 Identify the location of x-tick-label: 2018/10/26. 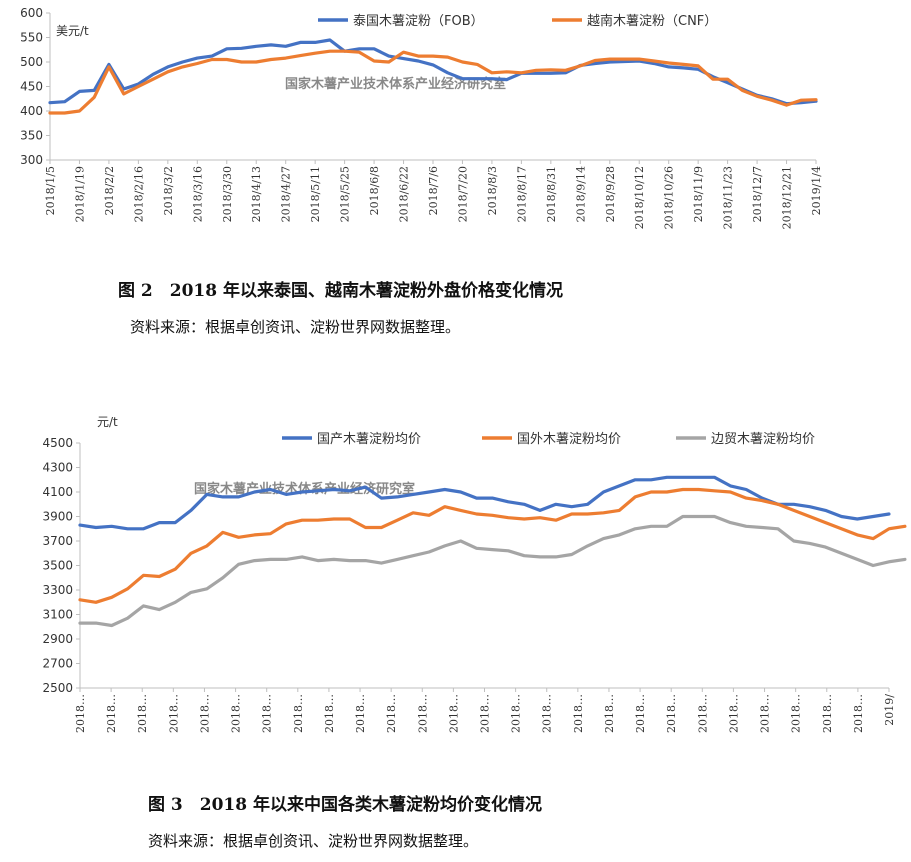
(669, 197).